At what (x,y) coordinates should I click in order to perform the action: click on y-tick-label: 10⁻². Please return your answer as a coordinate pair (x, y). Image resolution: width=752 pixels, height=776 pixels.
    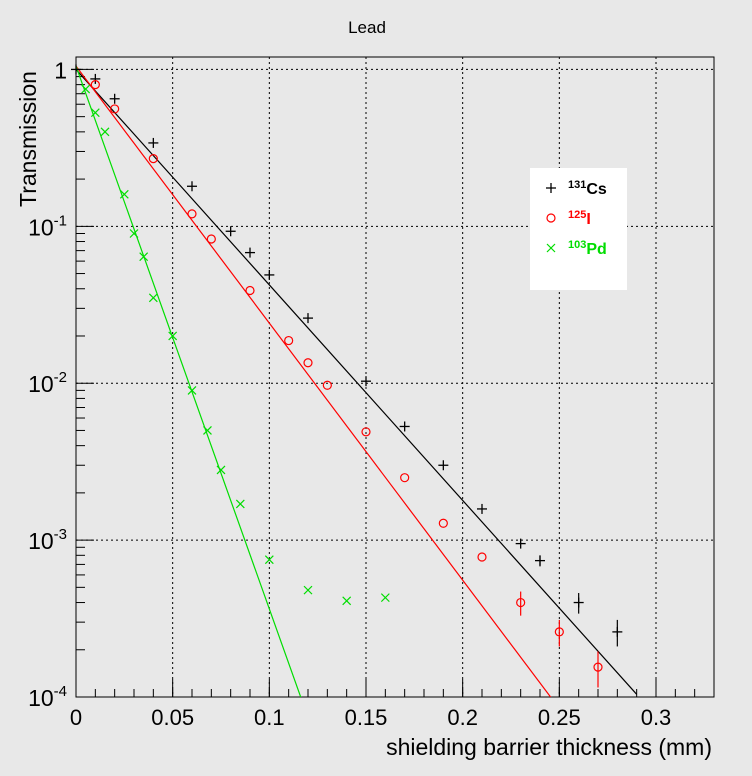
    Looking at the image, I should click on (47, 383).